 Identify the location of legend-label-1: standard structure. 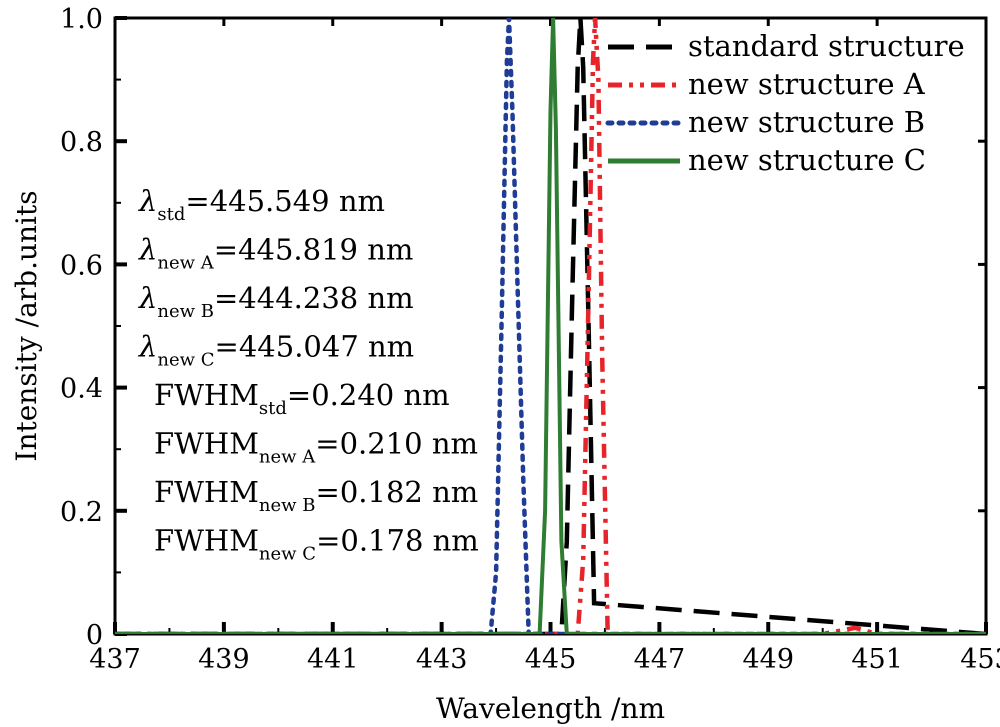
(826, 46).